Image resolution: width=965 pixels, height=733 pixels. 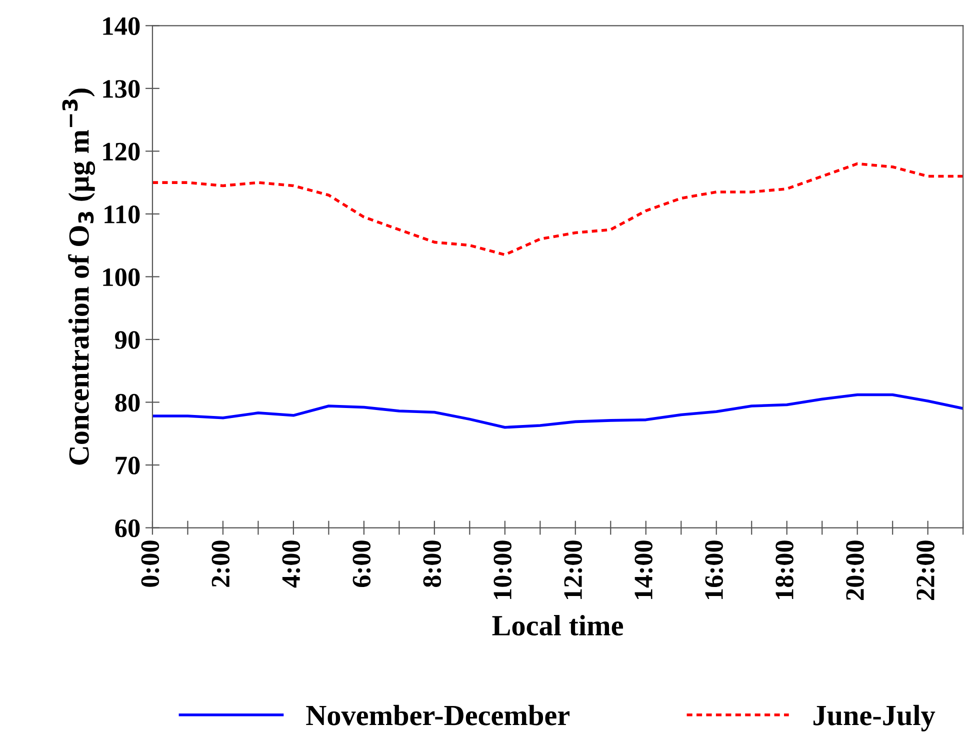 I want to click on x-tick-label: 16:00, so click(x=714, y=570).